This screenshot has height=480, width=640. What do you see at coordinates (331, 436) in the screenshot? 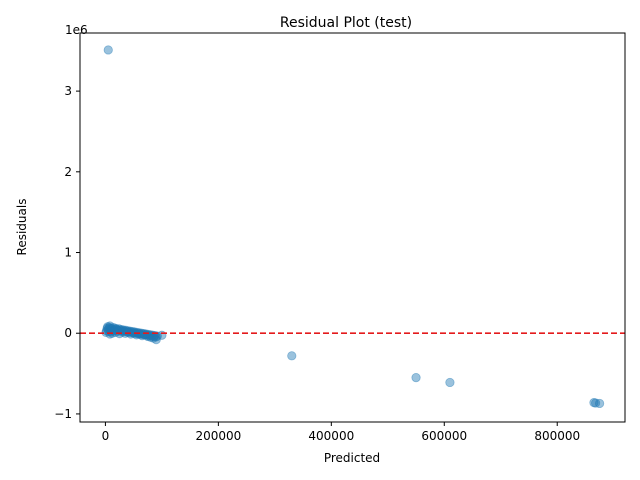
I see `x-tick-label: 400000` at bounding box center [331, 436].